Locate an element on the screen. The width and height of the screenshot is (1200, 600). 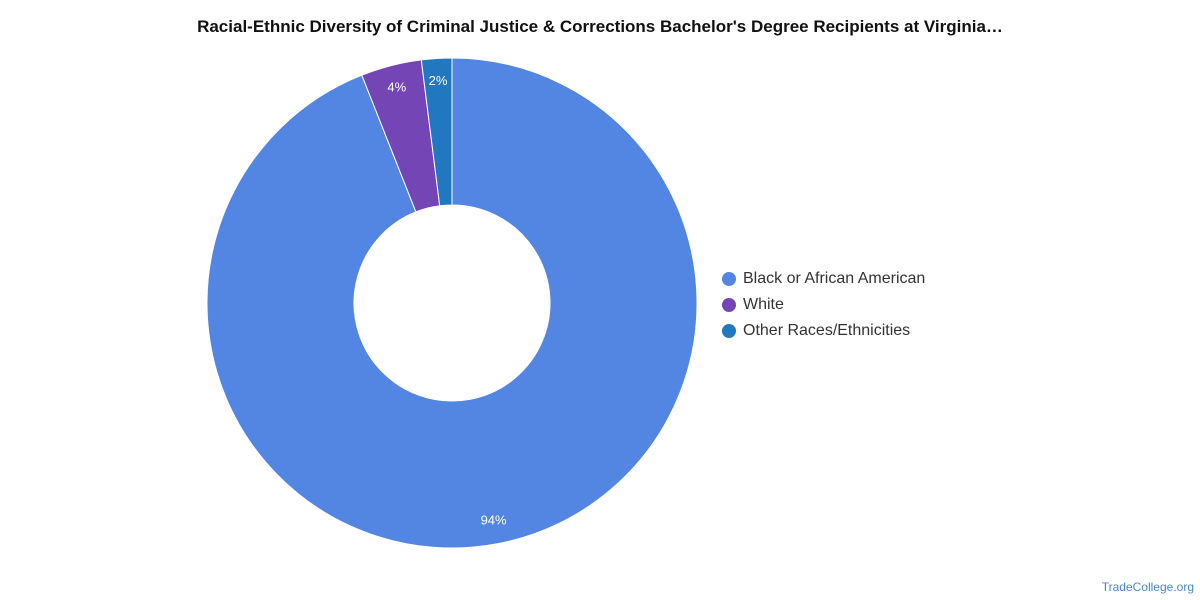
legend-marker-white is located at coordinates (729, 305).